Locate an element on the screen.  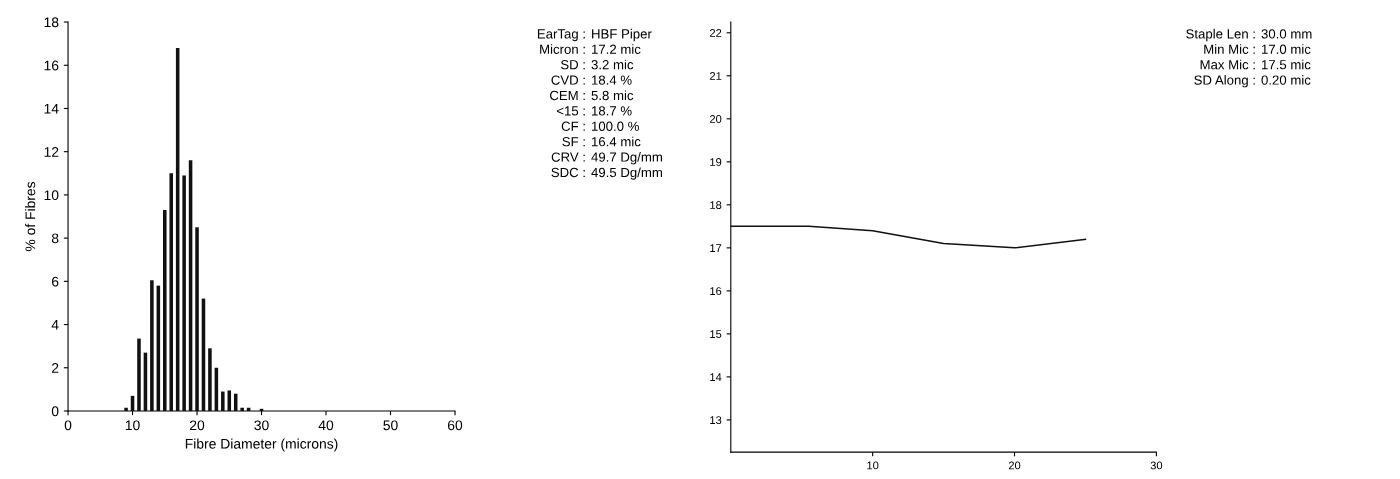
y-tick-label: 6 is located at coordinates (55, 281).